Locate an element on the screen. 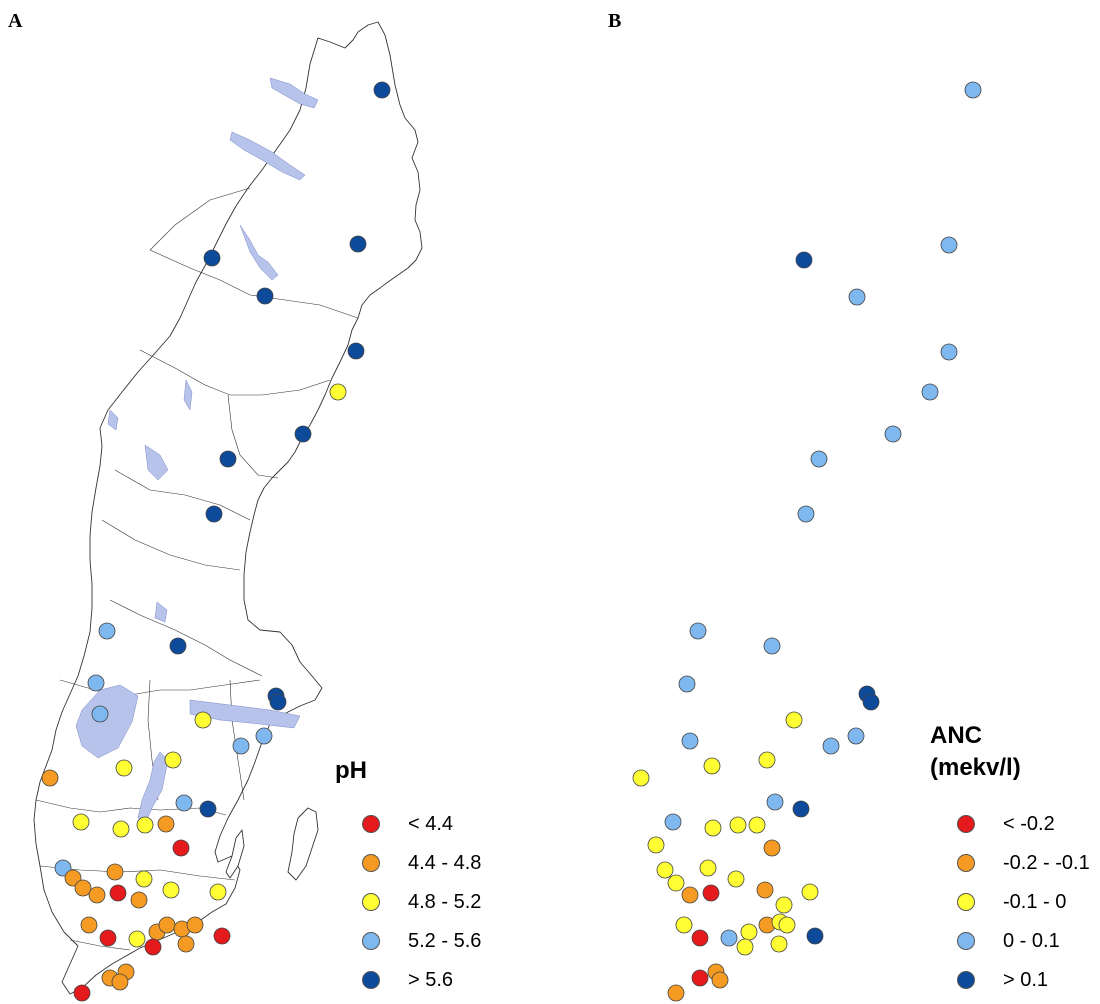 This screenshot has width=1100, height=1004. legend-label: -0.1 - 0 is located at coordinates (1035, 902).